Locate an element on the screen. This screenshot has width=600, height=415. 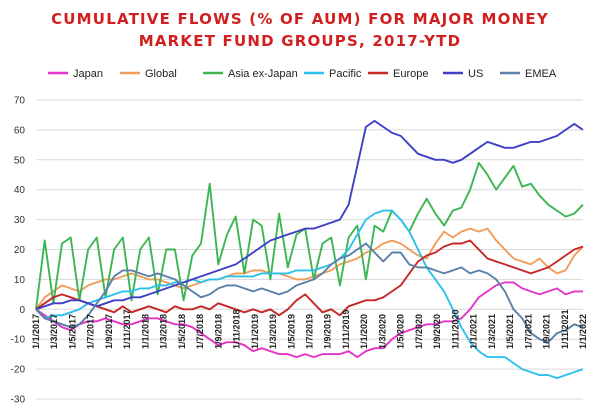
x-tick-label: 1/3/2020 is located at coordinates (382, 331).